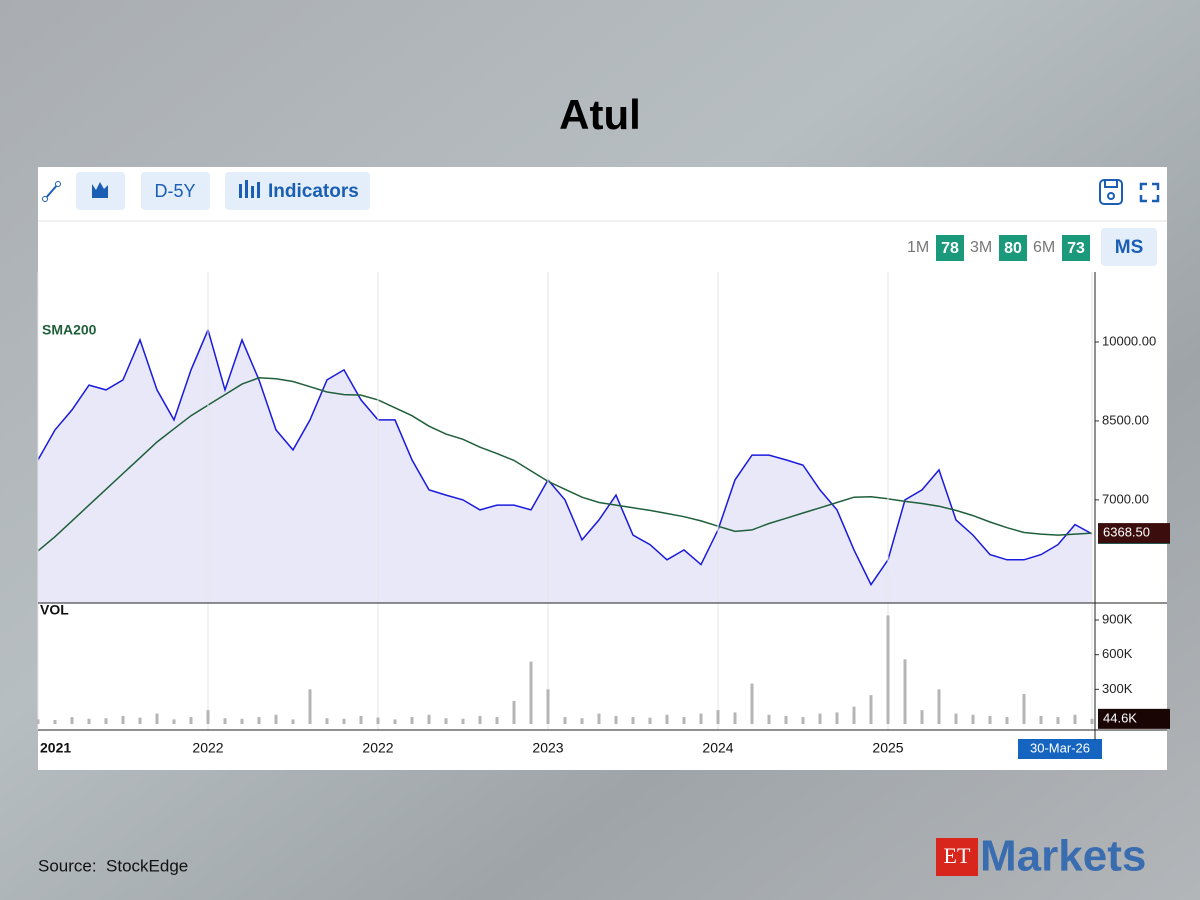 The height and width of the screenshot is (900, 1200). I want to click on x-tick-label: 2021, so click(55, 748).